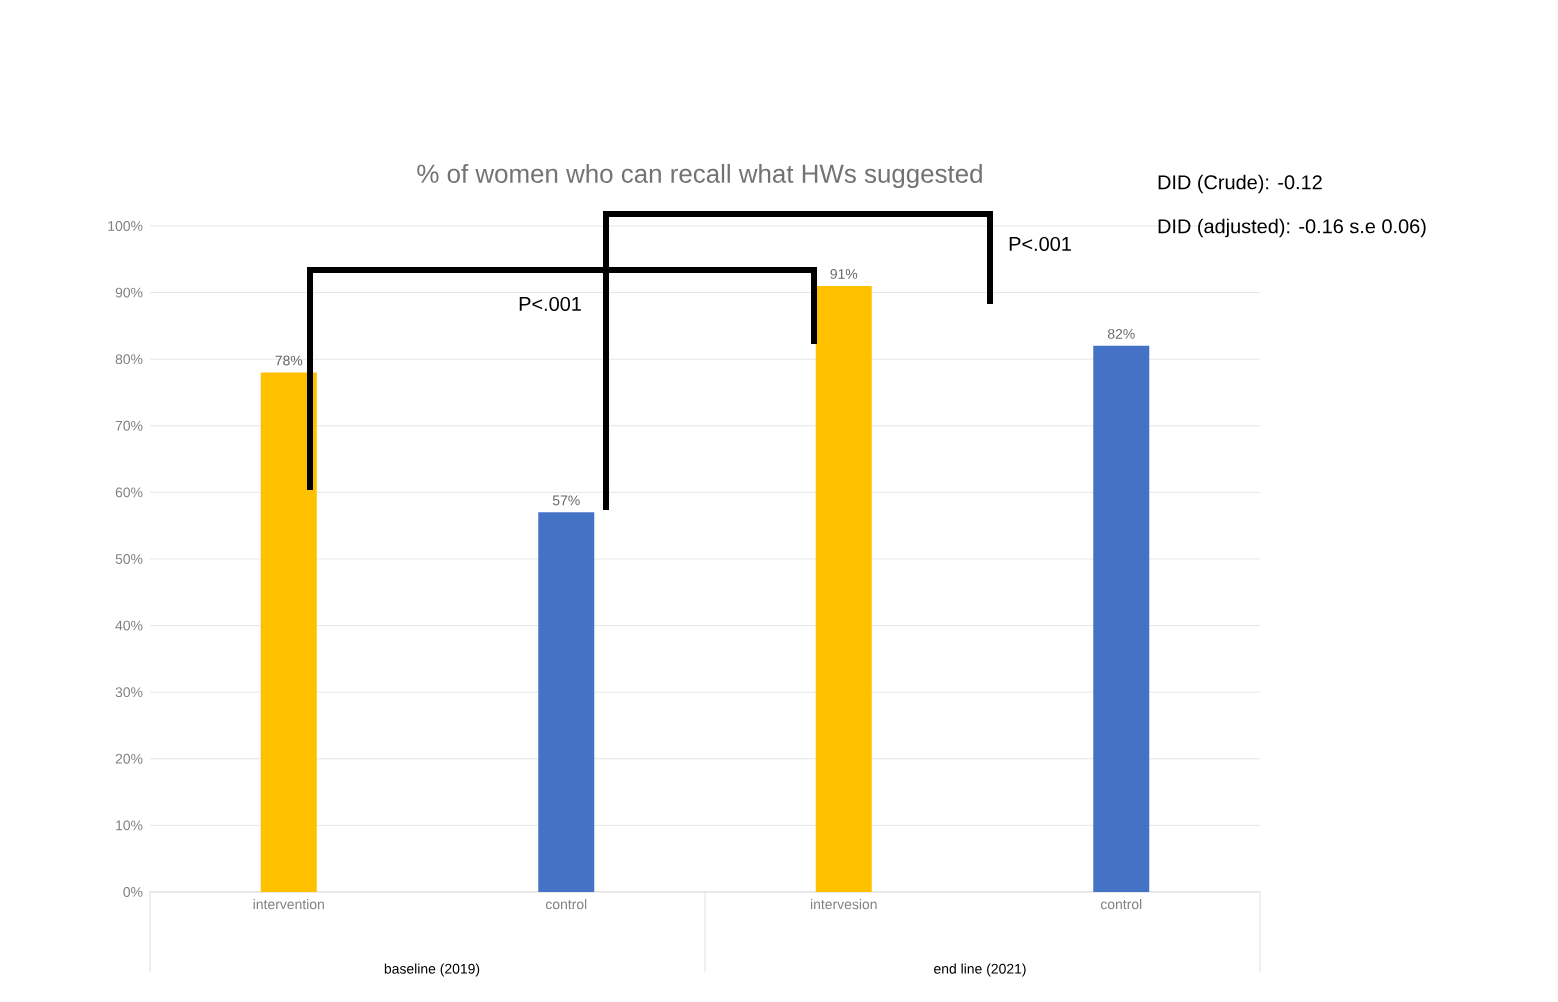 This screenshot has width=1558, height=1002. I want to click on text: DID (Crude): -0.12, so click(1240, 184).